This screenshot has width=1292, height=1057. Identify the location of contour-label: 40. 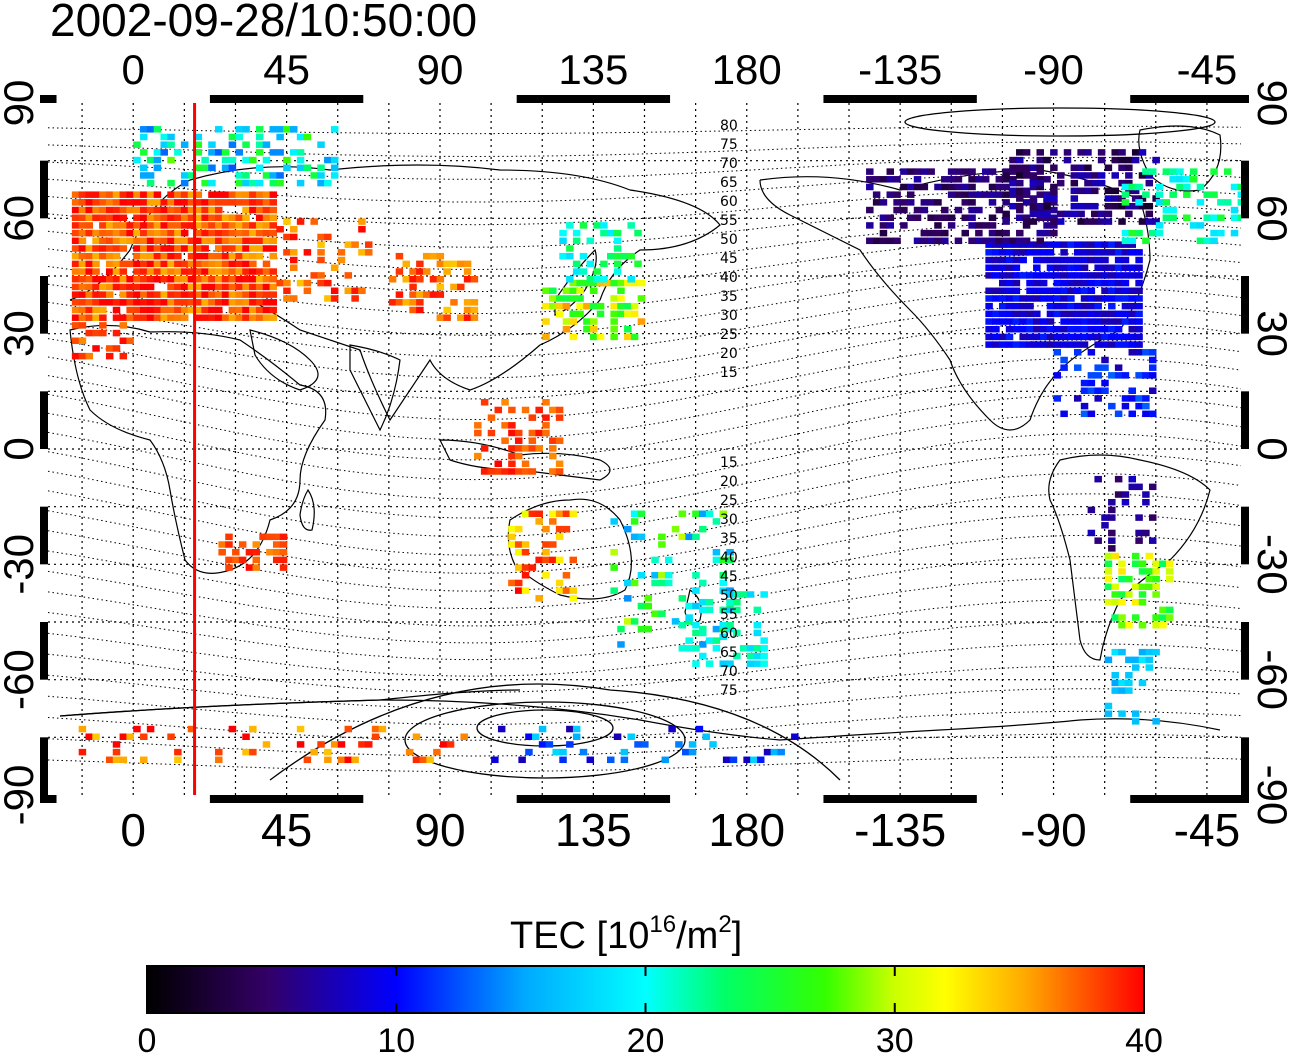
(729, 558).